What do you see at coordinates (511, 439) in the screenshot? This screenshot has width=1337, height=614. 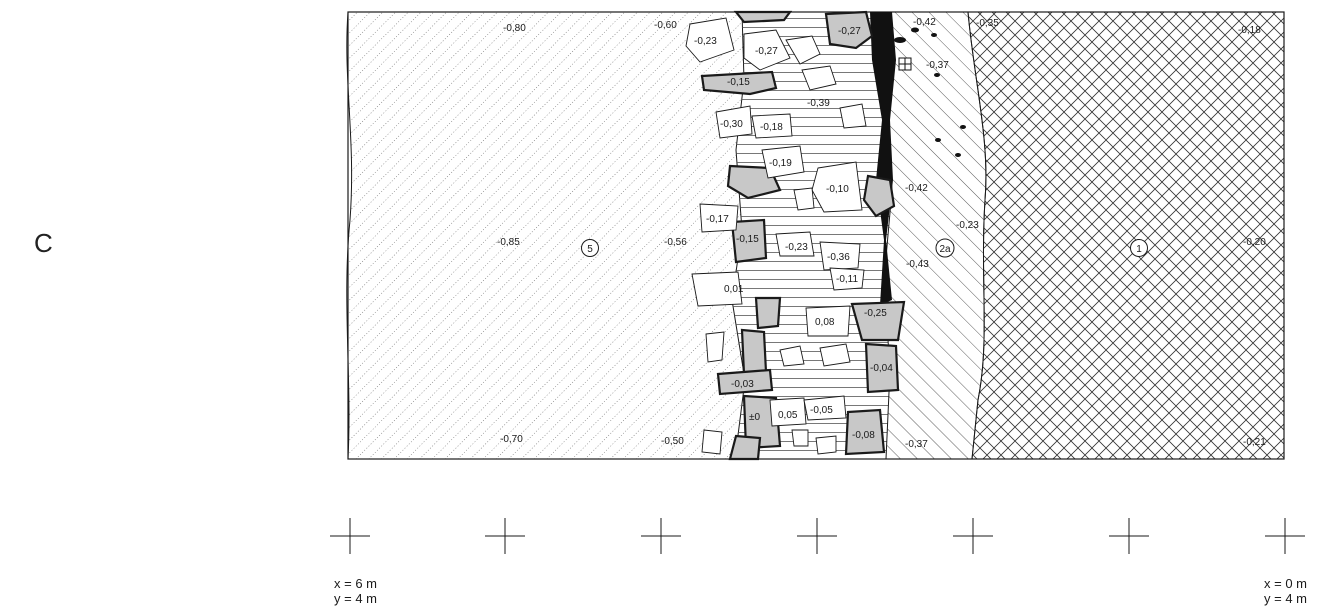 I see `elevation-label: -0,70` at bounding box center [511, 439].